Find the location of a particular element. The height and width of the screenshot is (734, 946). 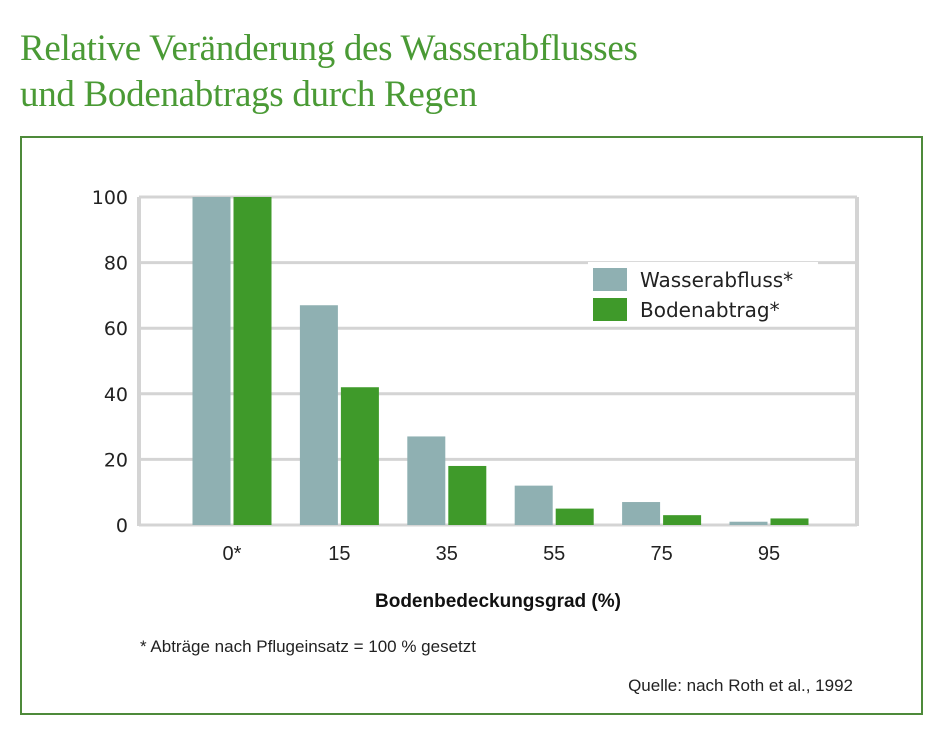

y-tick-label: 80 is located at coordinates (116, 264).